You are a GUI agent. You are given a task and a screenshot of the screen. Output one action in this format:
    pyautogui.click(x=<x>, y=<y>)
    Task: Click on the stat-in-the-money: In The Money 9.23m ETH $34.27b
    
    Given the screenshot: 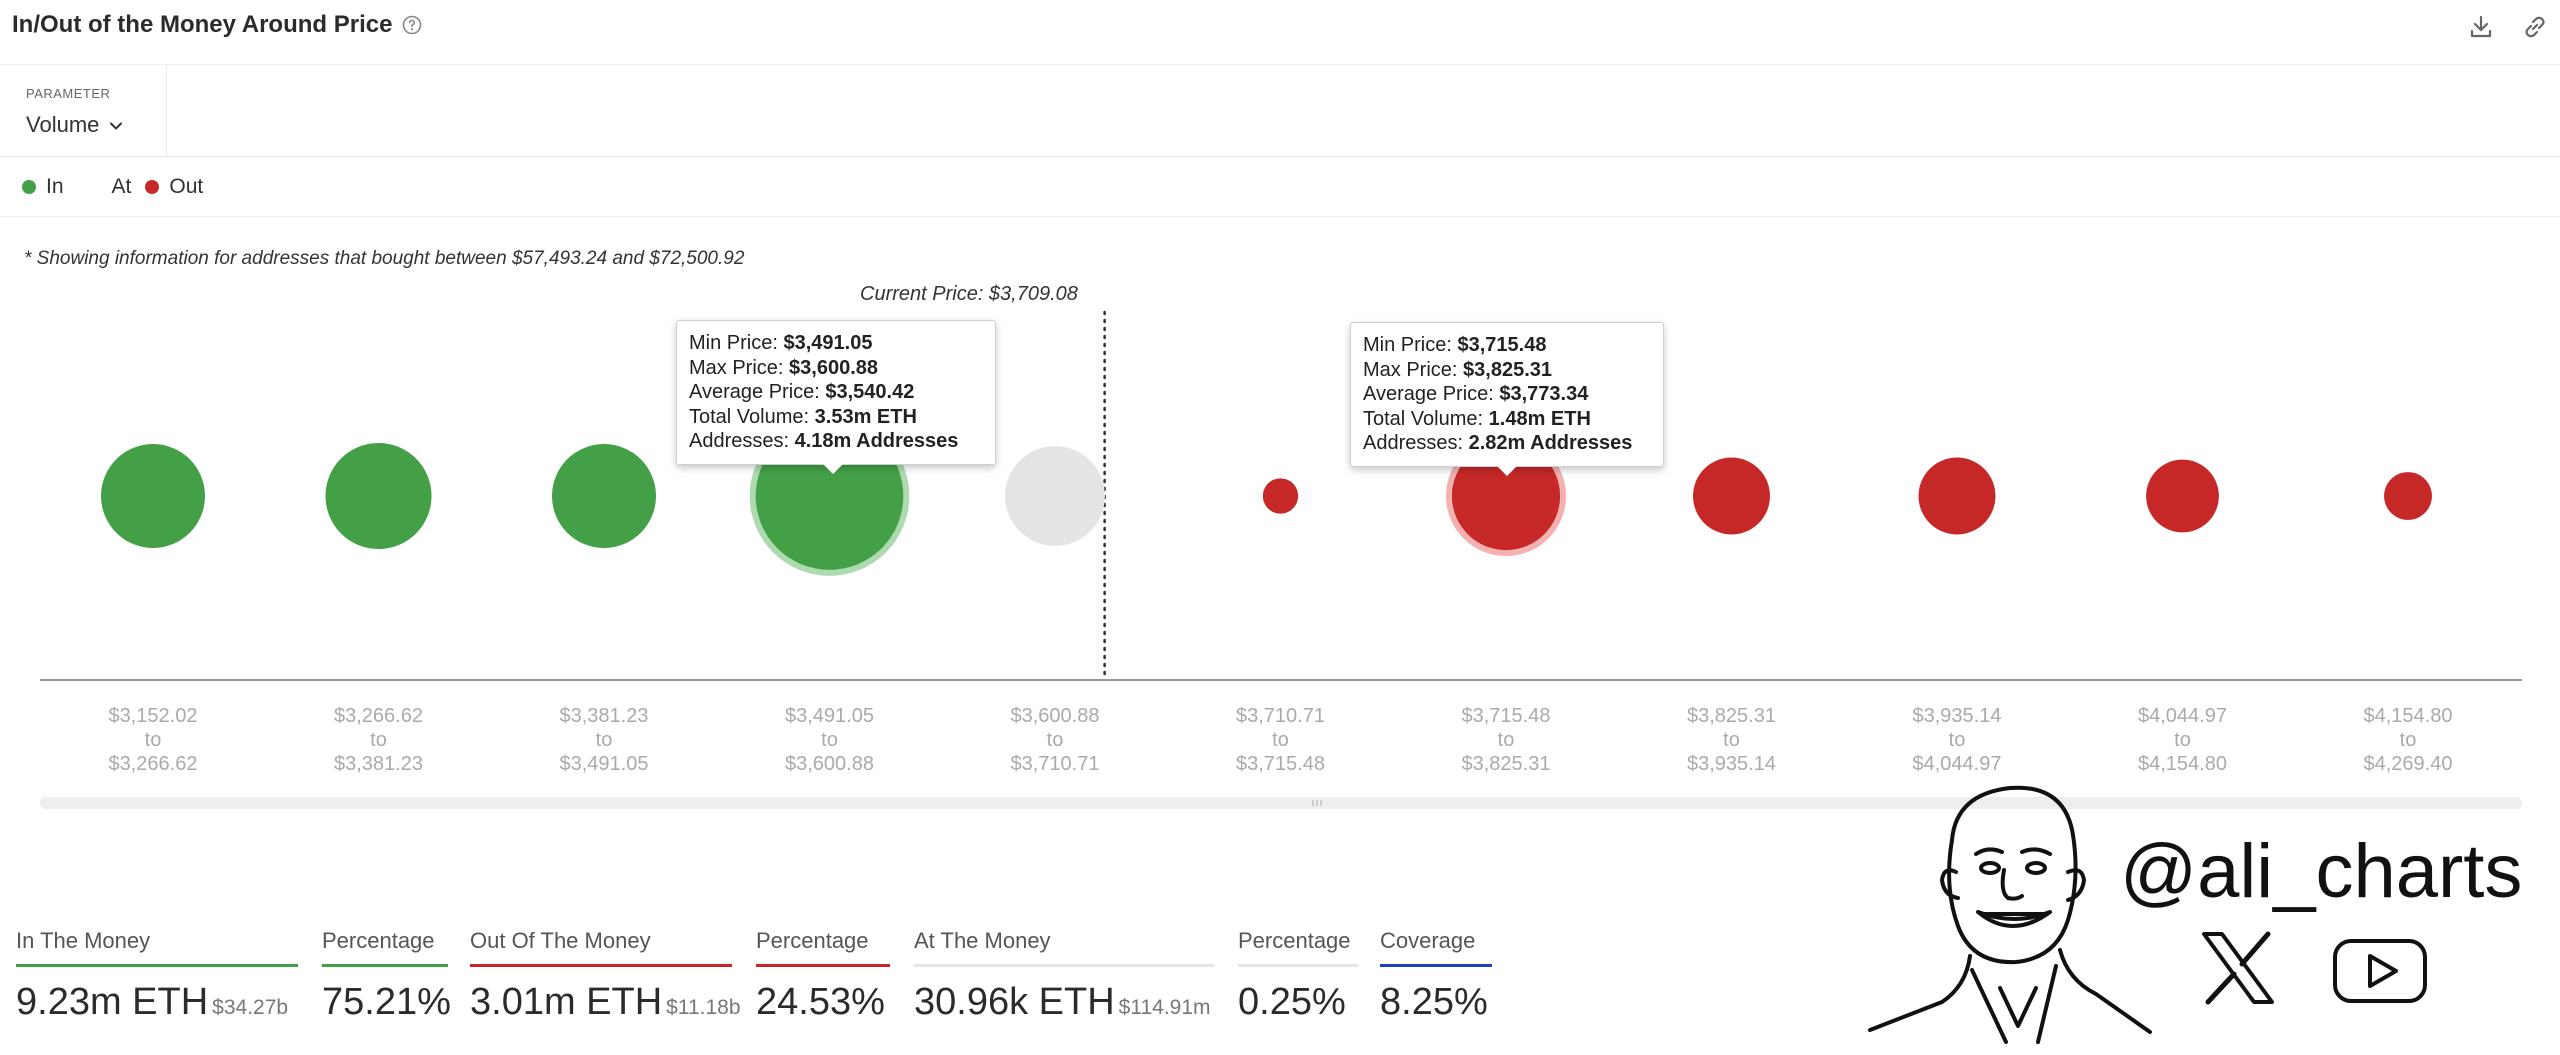 What is the action you would take?
    pyautogui.click(x=157, y=976)
    